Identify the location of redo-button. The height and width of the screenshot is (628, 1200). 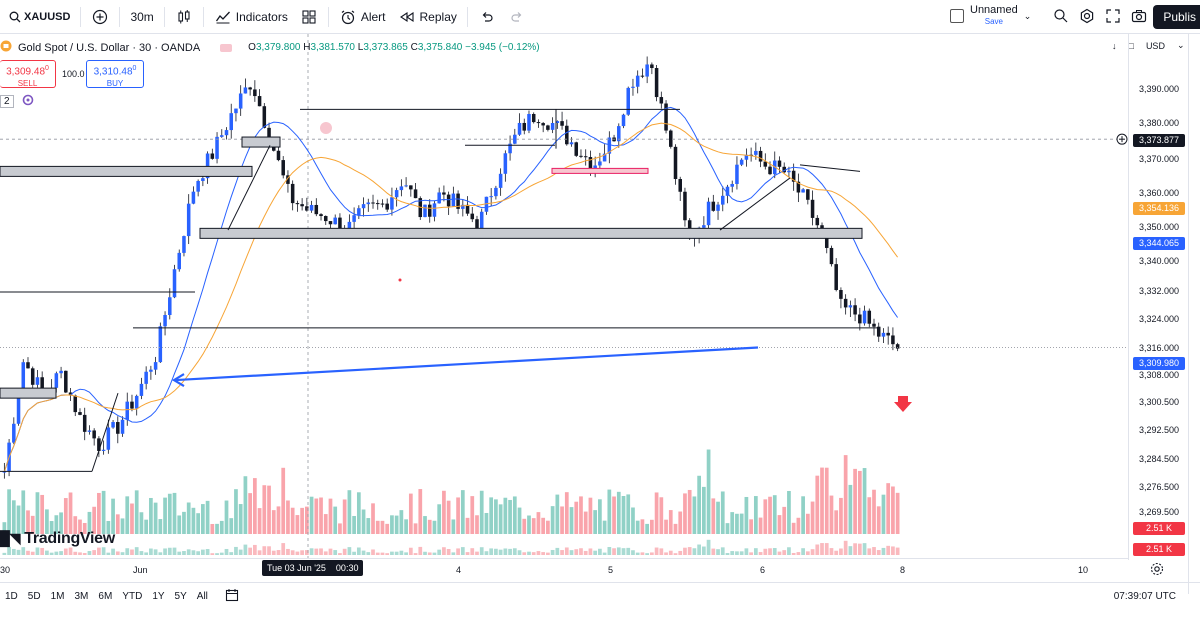
(517, 17).